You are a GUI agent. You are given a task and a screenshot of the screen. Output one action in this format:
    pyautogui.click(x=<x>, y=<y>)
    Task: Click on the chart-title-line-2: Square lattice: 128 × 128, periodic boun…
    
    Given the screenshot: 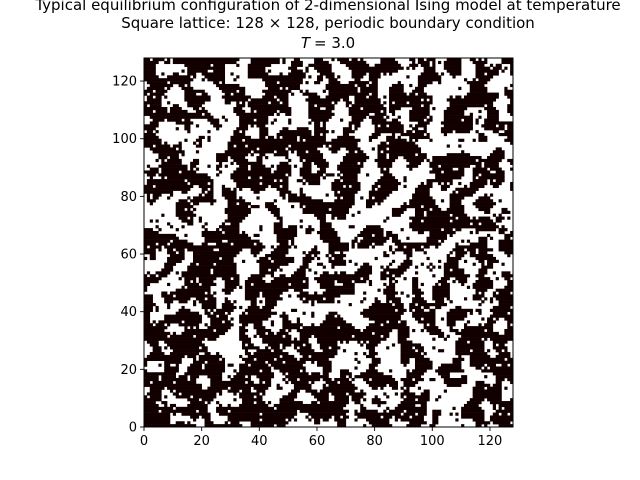 What is the action you would take?
    pyautogui.click(x=328, y=23)
    